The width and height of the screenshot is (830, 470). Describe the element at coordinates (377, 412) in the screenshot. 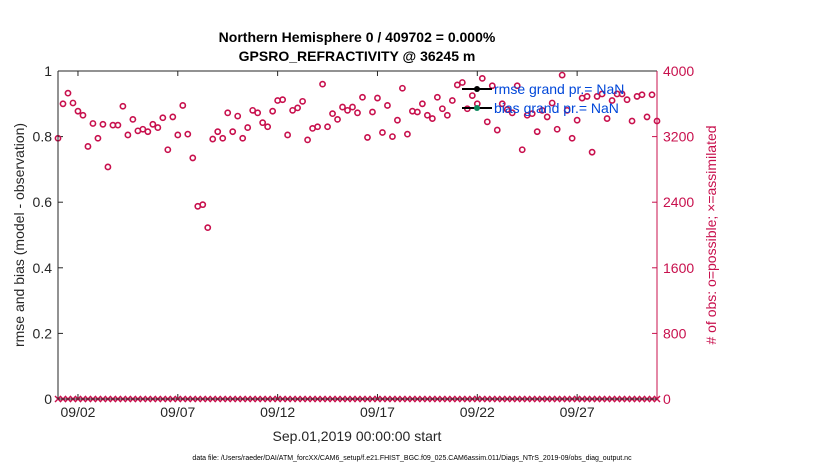

I see `x-tick-label: 09/17` at that location.